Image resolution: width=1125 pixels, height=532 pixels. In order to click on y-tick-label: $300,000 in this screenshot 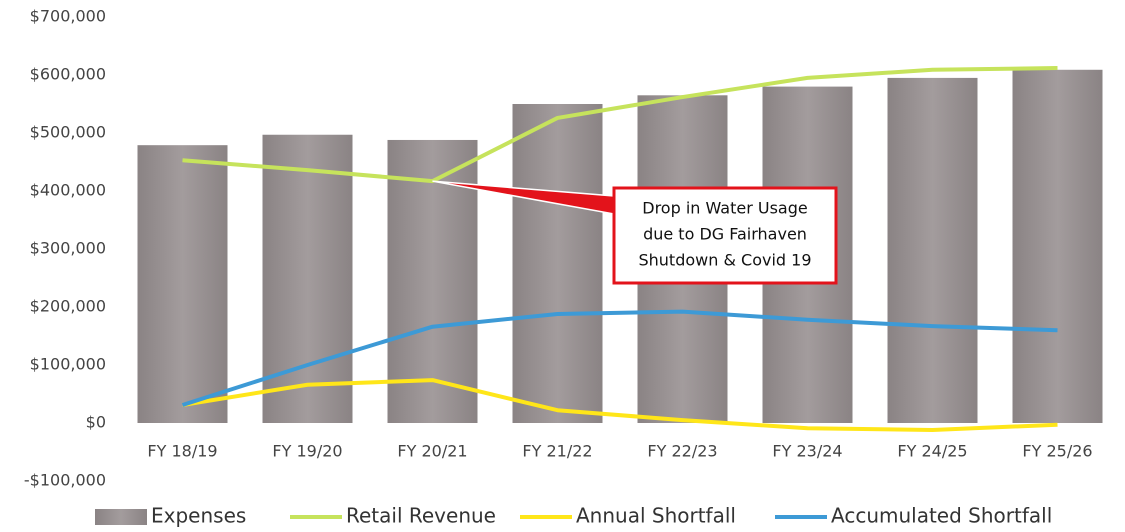, I will do `click(68, 248)`.